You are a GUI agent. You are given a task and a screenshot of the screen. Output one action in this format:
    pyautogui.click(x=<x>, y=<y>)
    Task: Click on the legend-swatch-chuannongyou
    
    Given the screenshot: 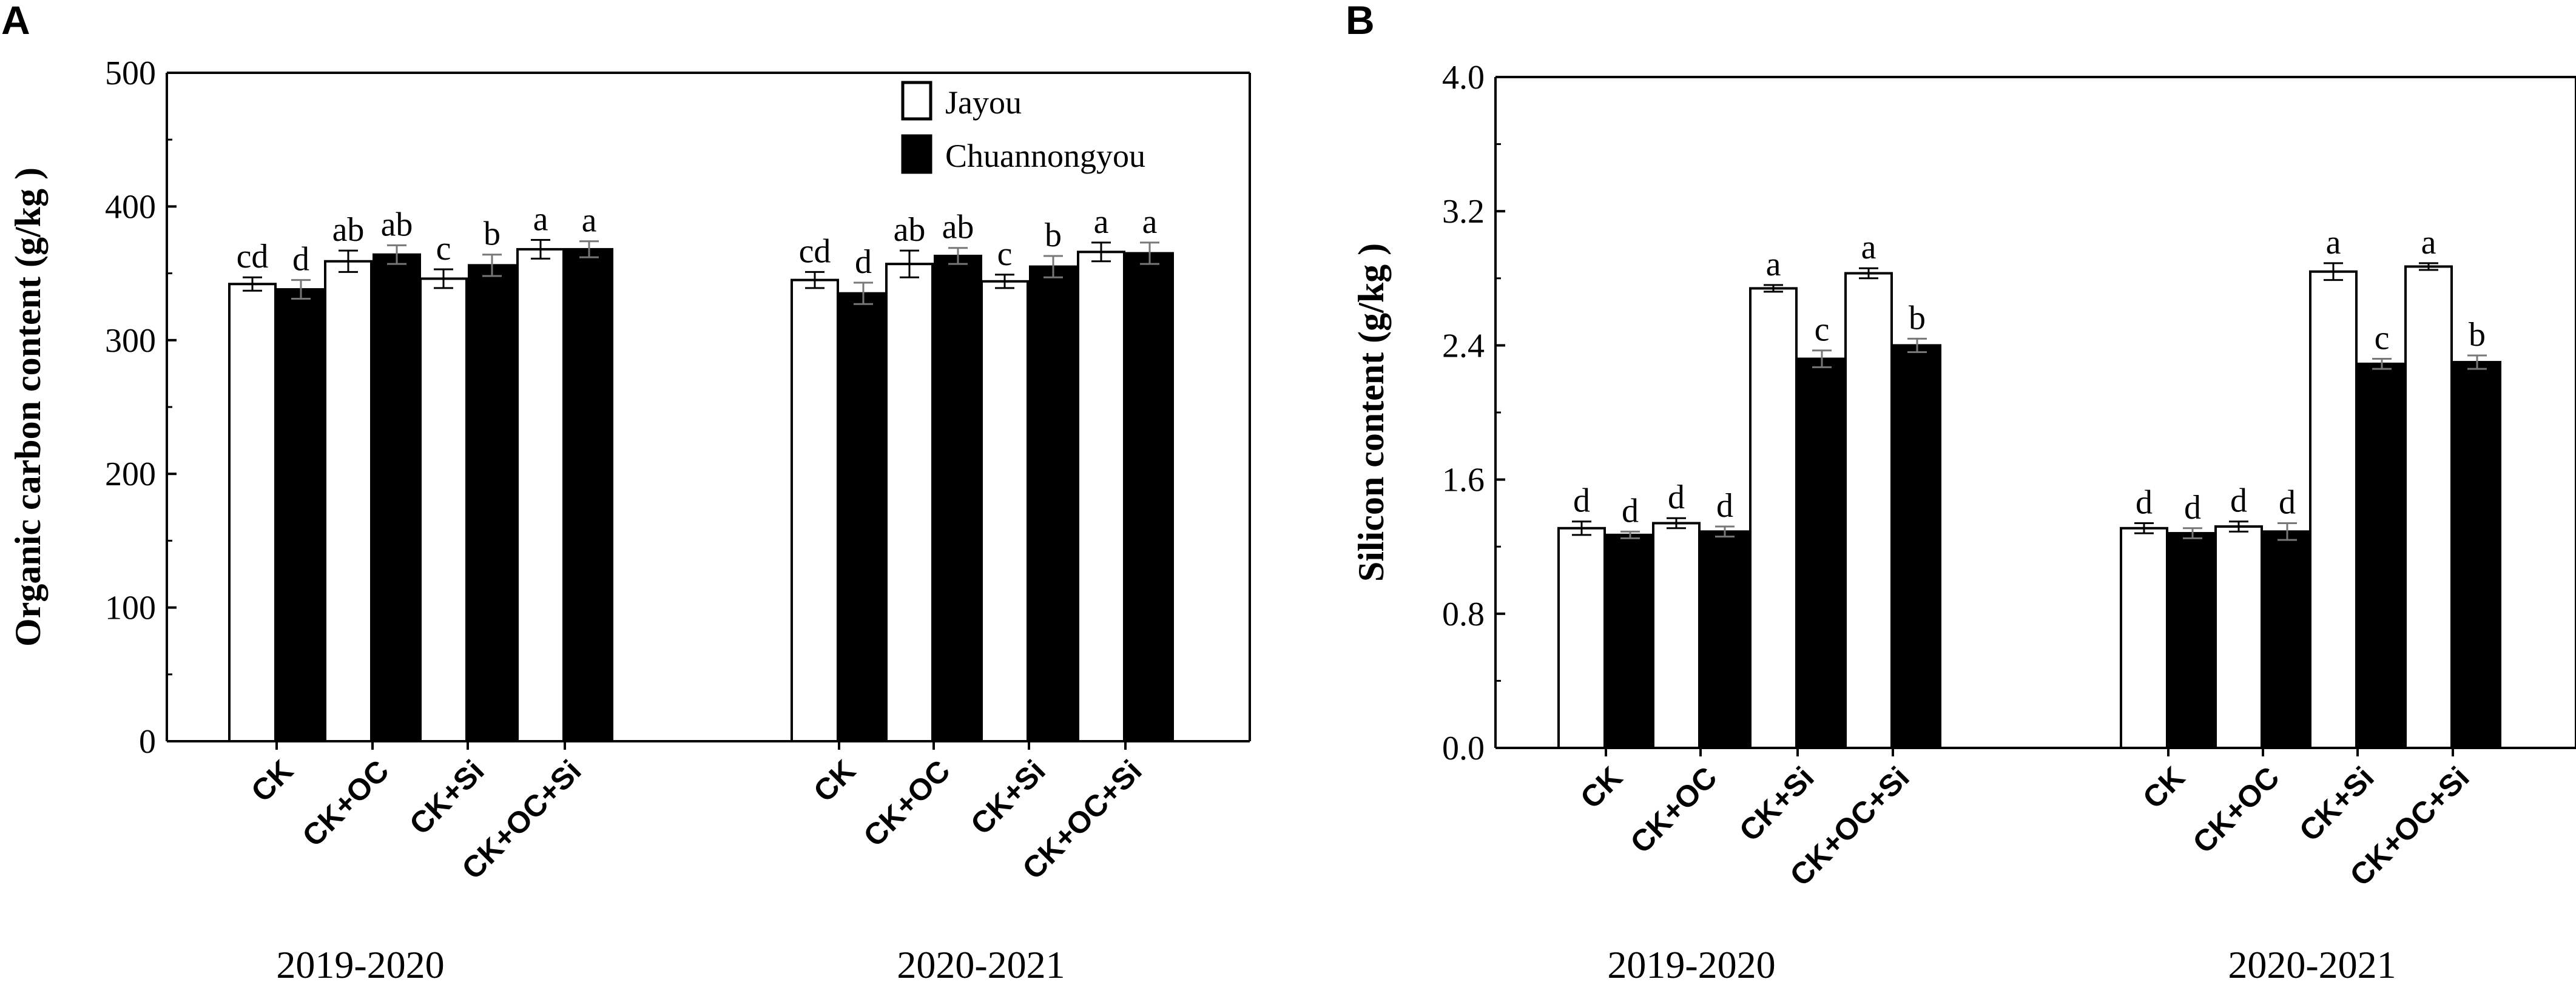 What is the action you would take?
    pyautogui.click(x=917, y=154)
    